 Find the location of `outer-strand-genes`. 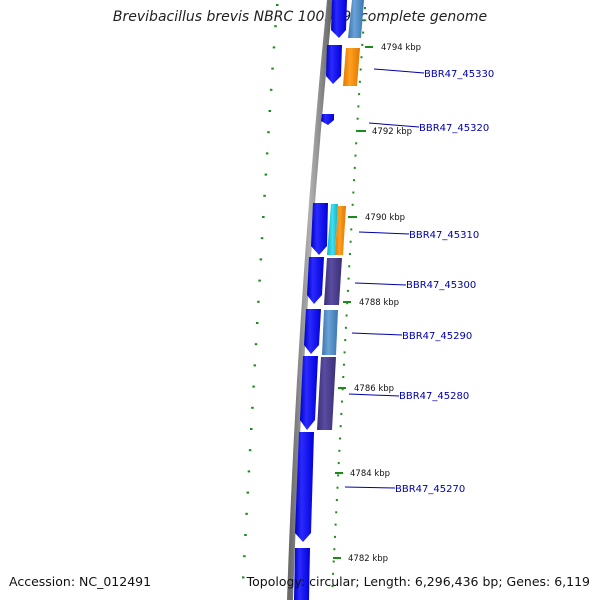

outer-strand-genes is located at coordinates (340, 215).